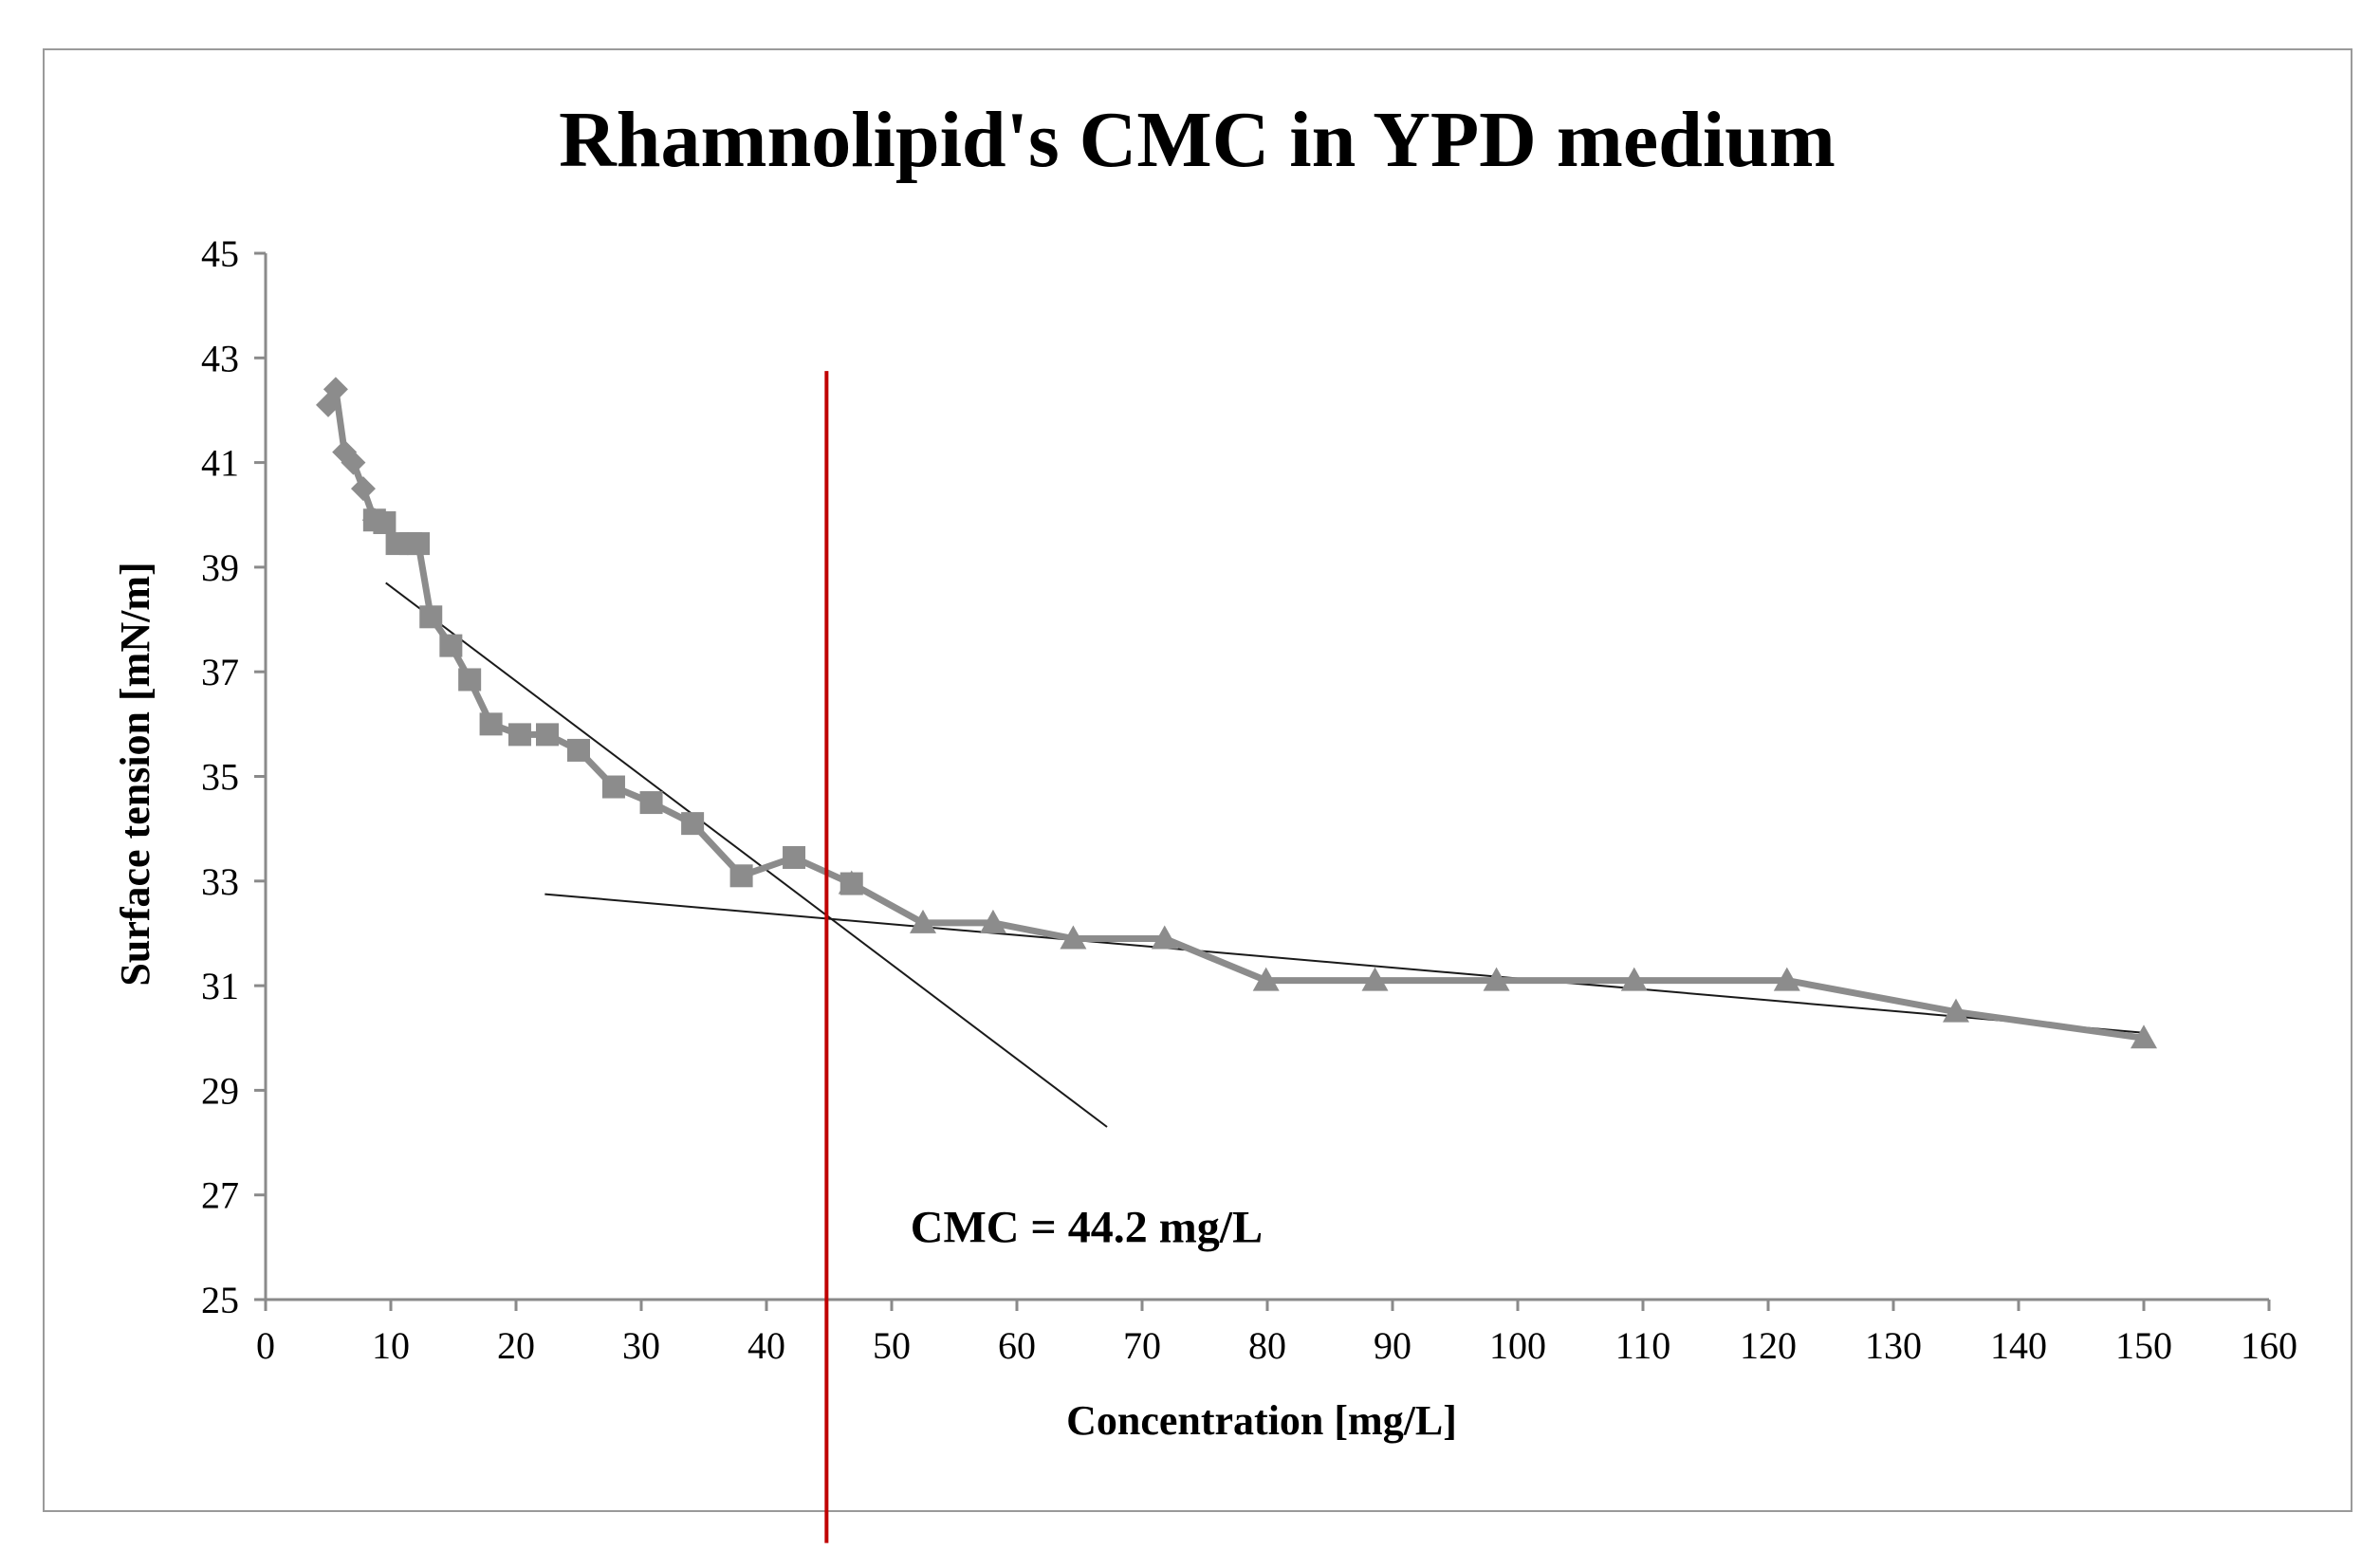 Image resolution: width=2380 pixels, height=1550 pixels. Describe the element at coordinates (1643, 1345) in the screenshot. I see `x-tick-label: 110` at that location.